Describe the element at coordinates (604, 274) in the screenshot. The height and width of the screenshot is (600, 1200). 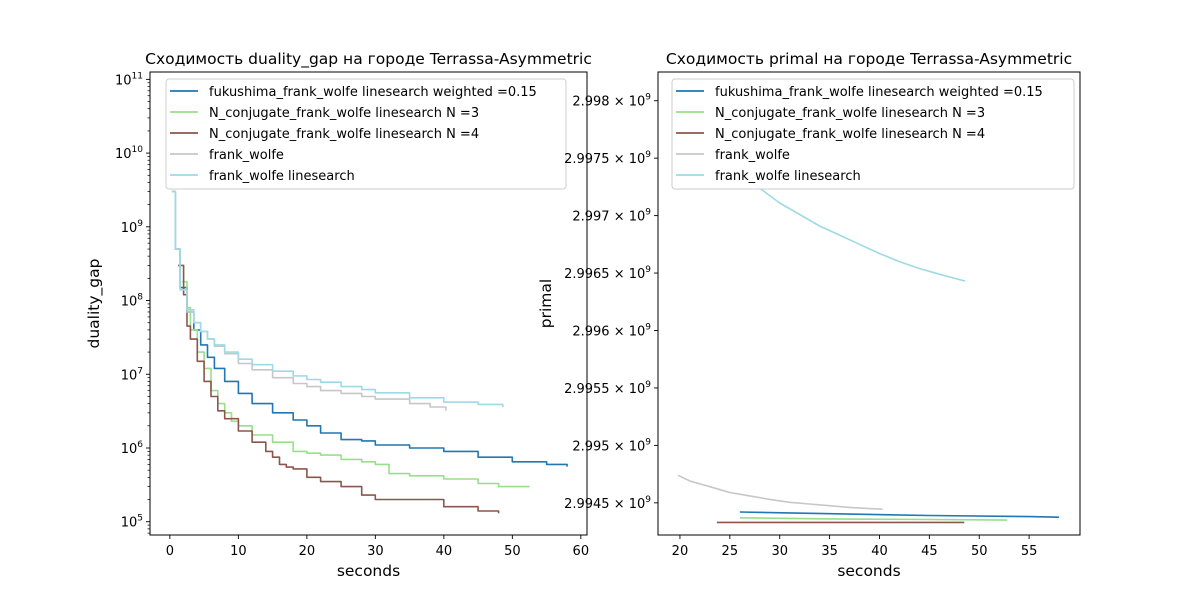
I see `y-tick-base: 2.9965 × 10` at that location.